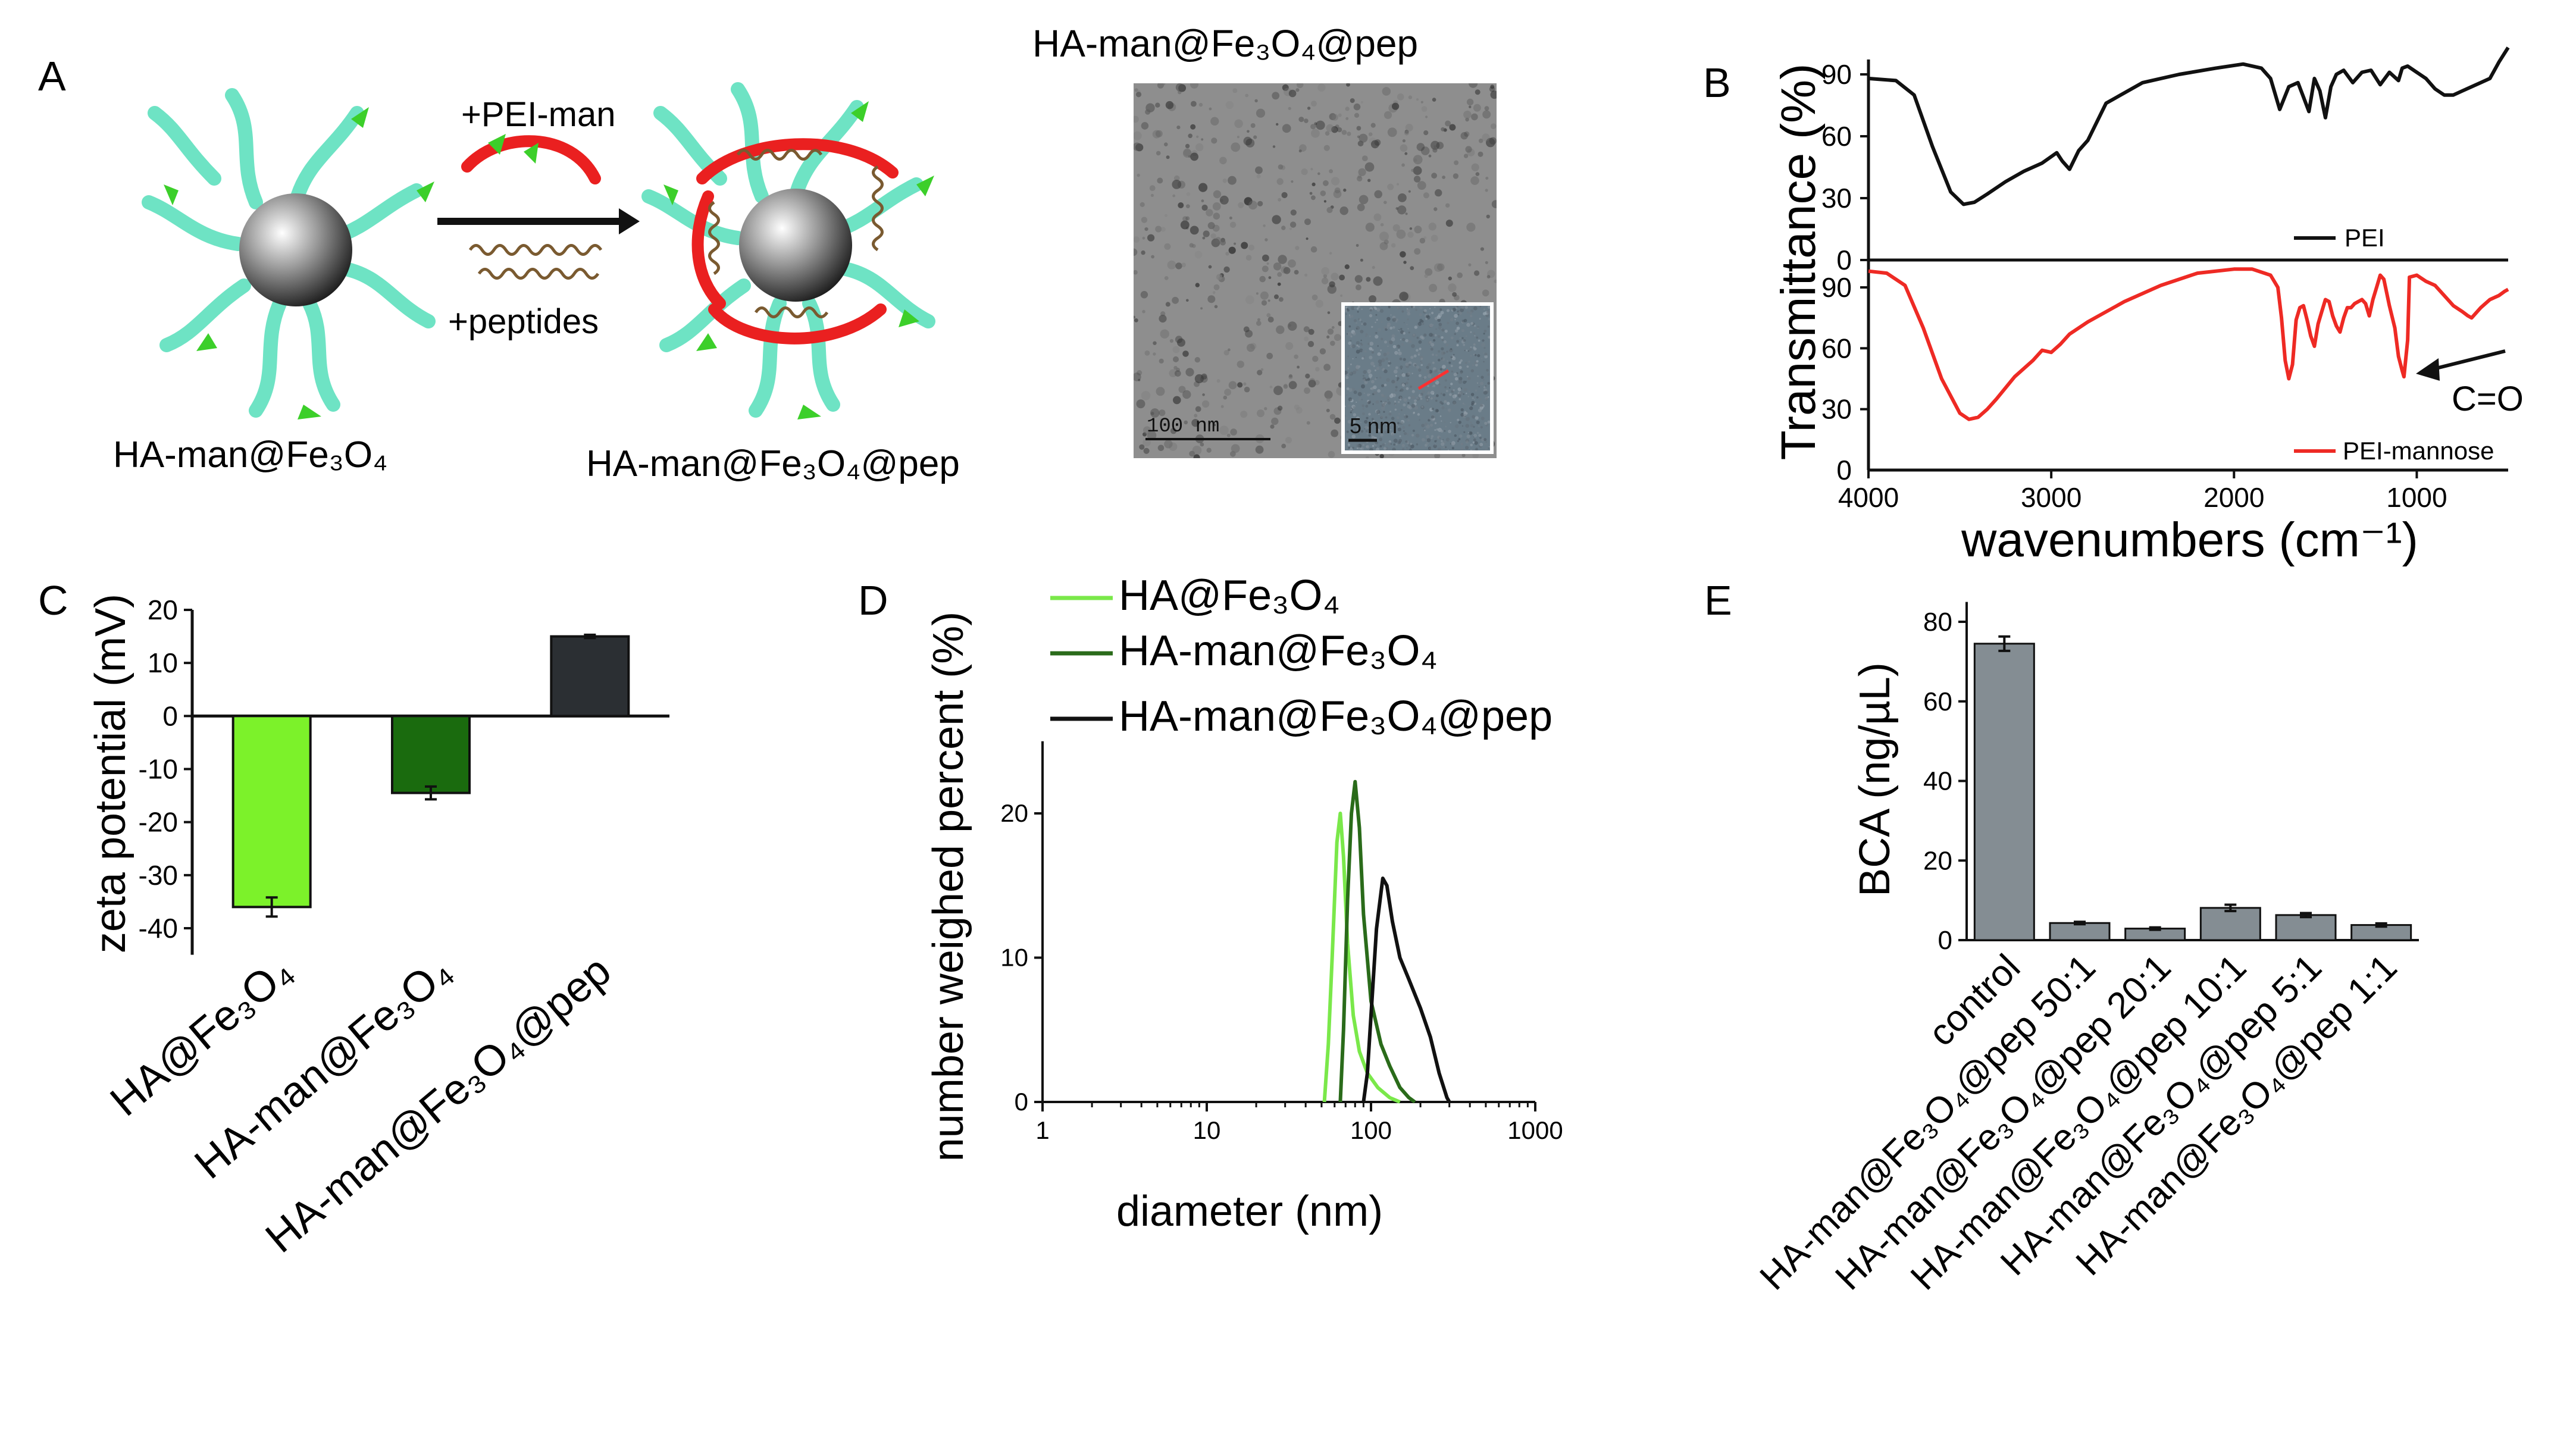  I want to click on c-bar, so click(590, 676).